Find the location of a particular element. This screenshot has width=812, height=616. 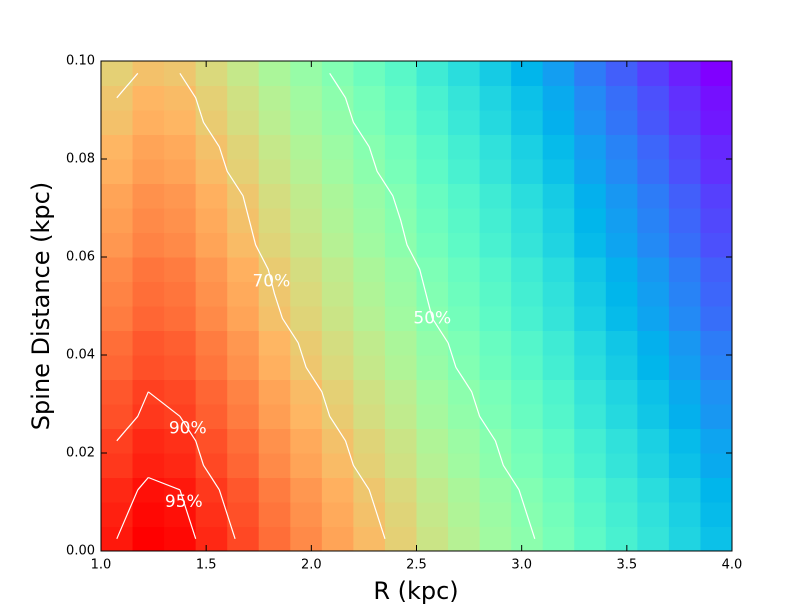

x-tick-label: 3.0 is located at coordinates (521, 565).